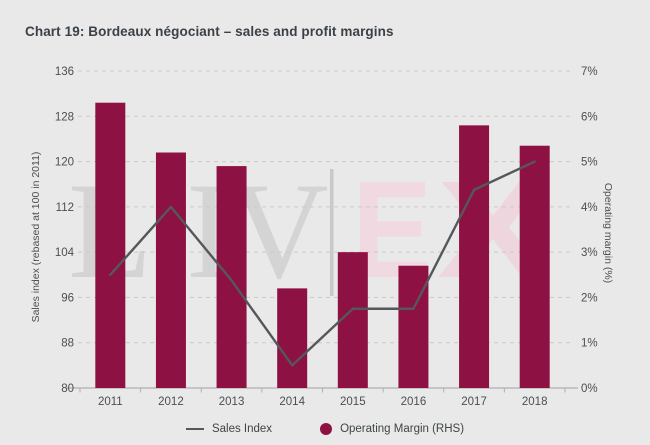 The height and width of the screenshot is (445, 650). What do you see at coordinates (67, 298) in the screenshot?
I see `left-axis-tick-label: 96` at bounding box center [67, 298].